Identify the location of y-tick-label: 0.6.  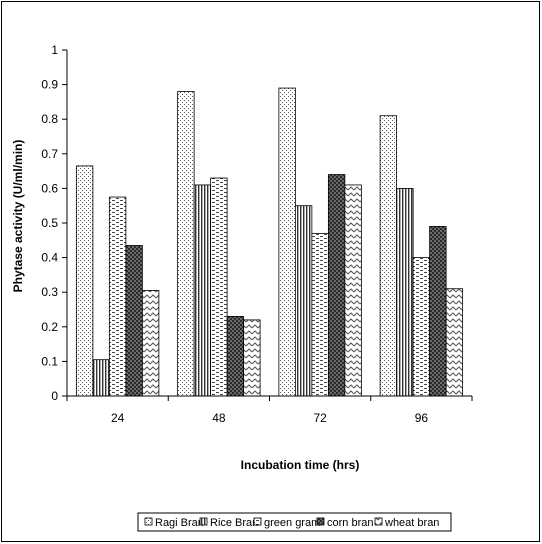
(49, 188).